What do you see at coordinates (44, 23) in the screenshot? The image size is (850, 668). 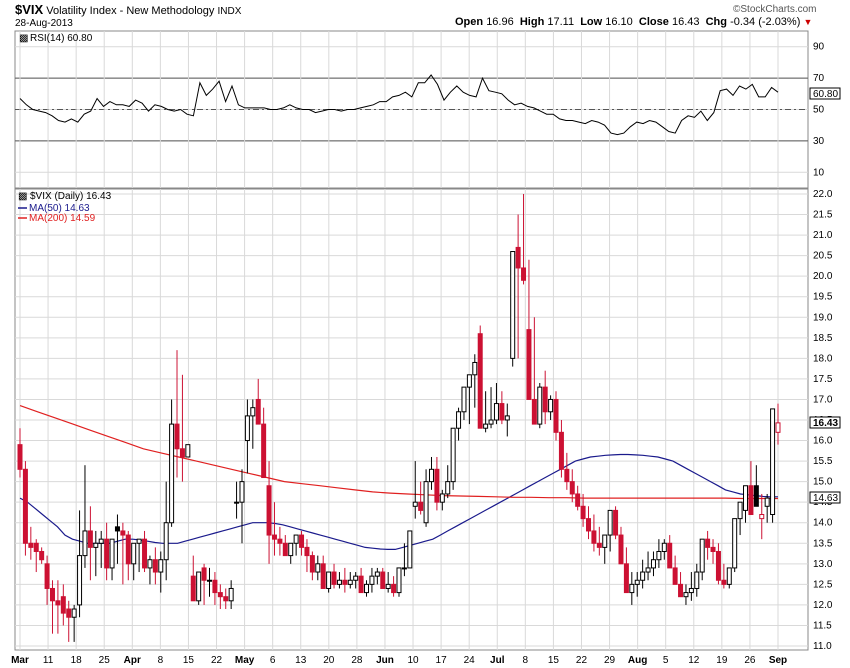 I see `chart-date: 28-Aug-2013` at bounding box center [44, 23].